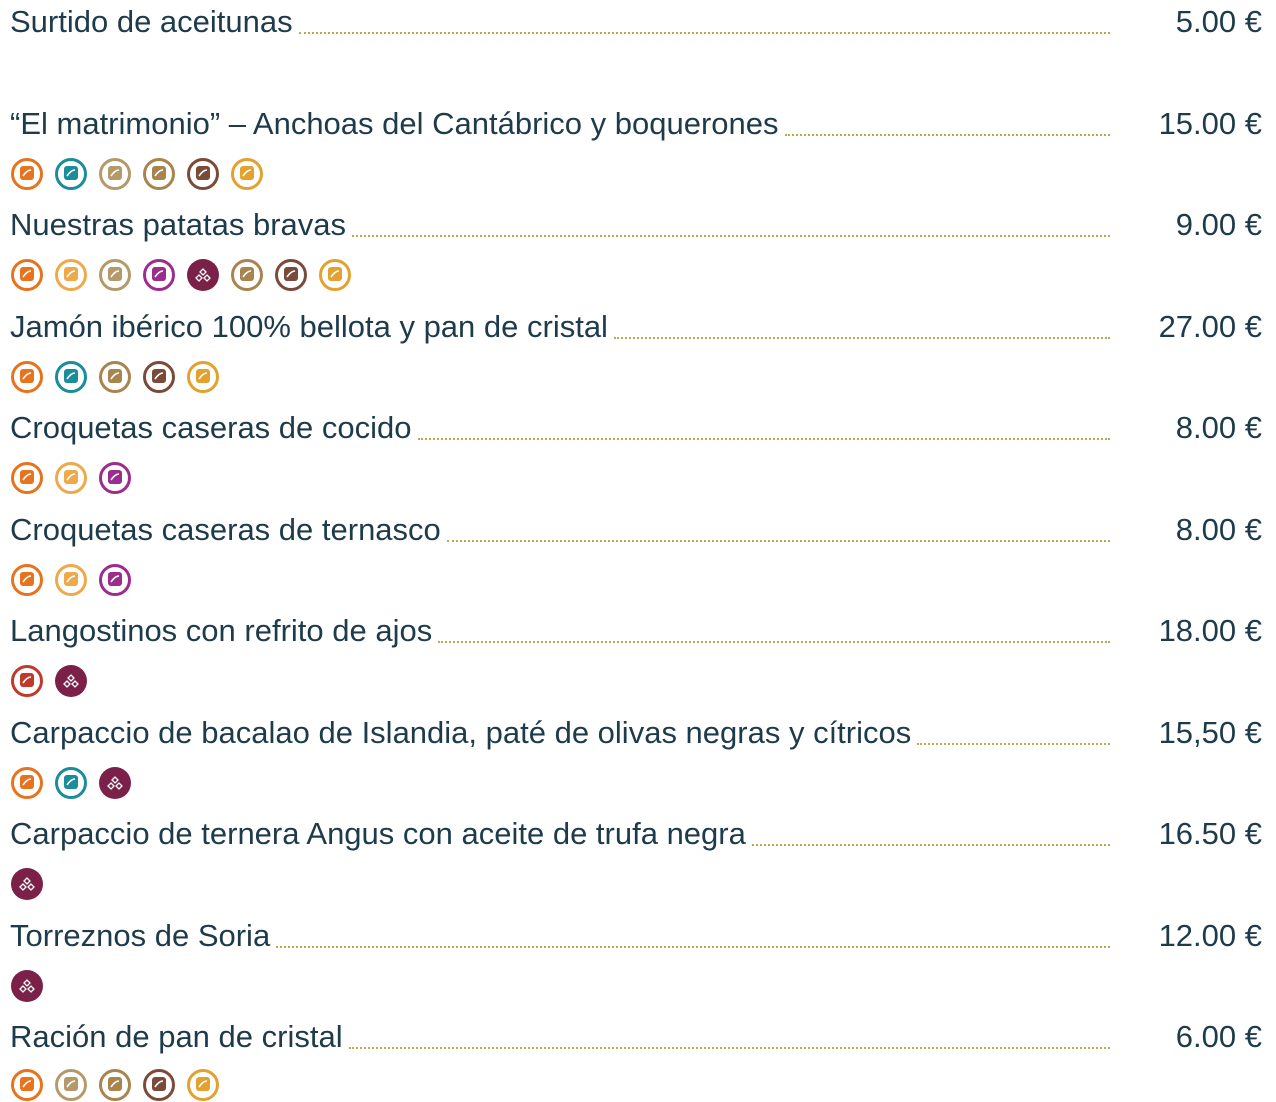 The height and width of the screenshot is (1102, 1276). Describe the element at coordinates (1210, 732) in the screenshot. I see `item-price: 15,50 €` at that location.